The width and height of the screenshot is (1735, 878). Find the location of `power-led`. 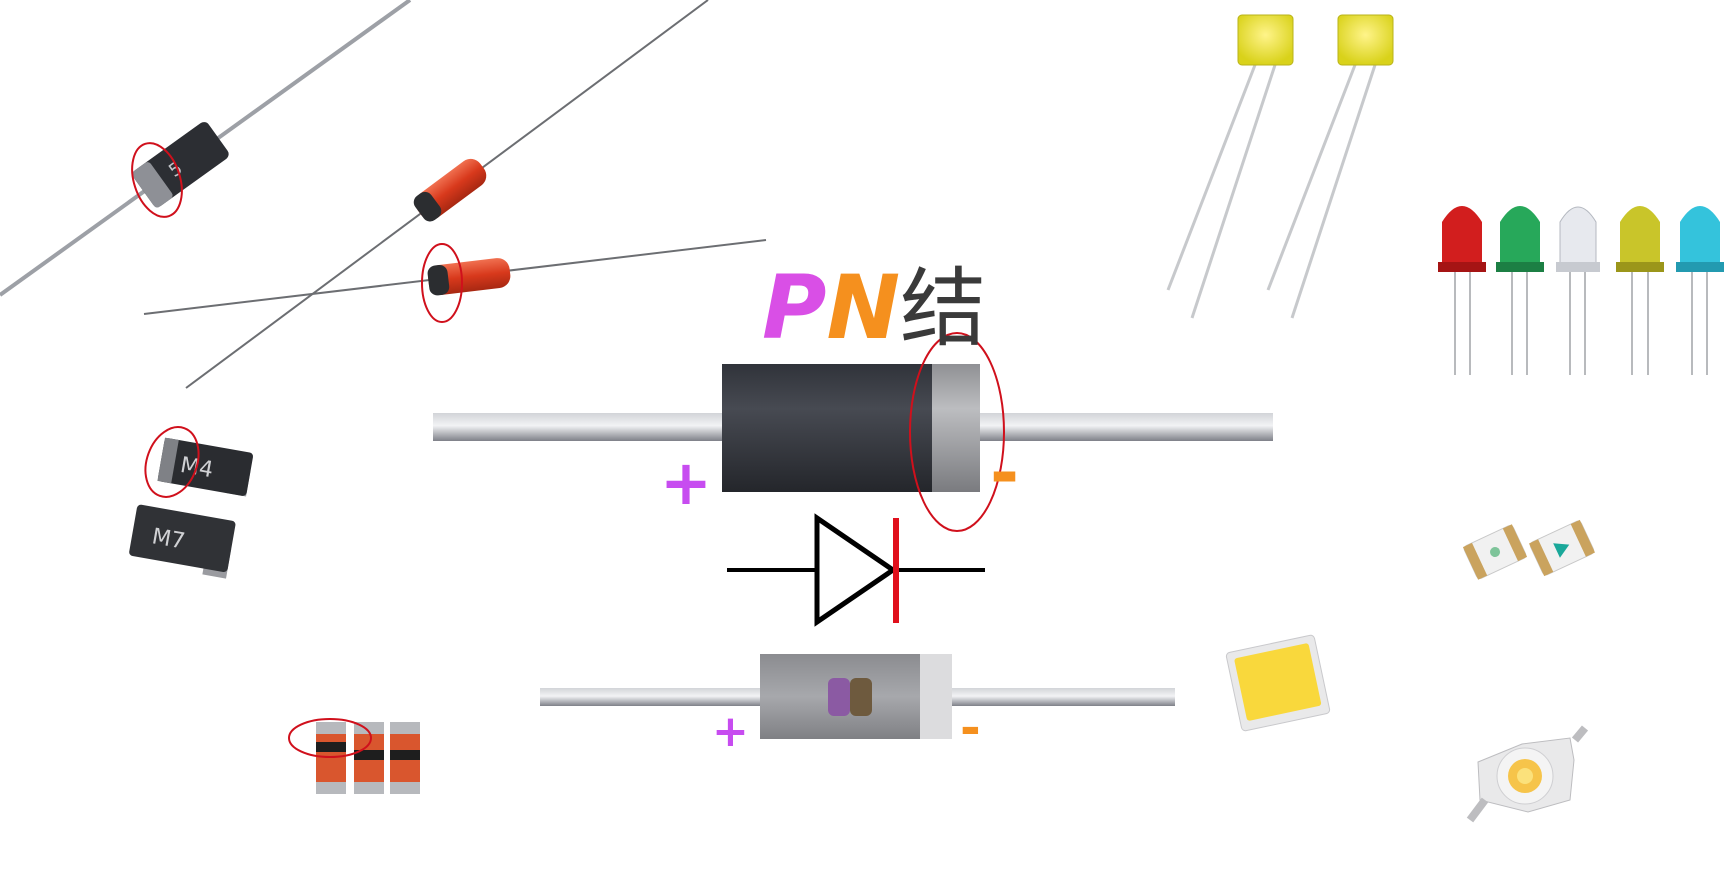

power-led is located at coordinates (1527, 774).